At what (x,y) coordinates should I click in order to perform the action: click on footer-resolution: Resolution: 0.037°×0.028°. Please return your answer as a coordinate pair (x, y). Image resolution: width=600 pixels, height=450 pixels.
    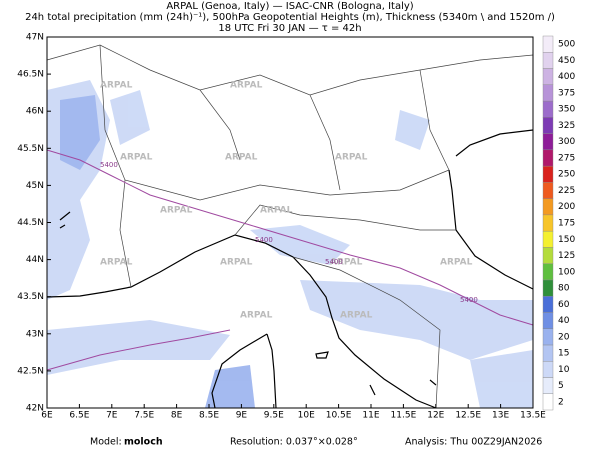
    Looking at the image, I should click on (294, 442).